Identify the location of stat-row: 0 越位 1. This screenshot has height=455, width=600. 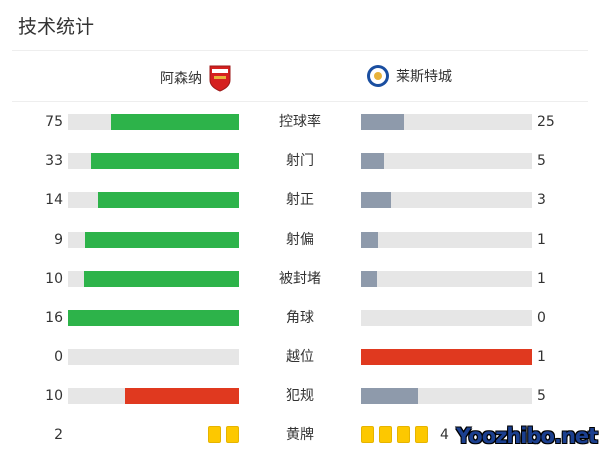
(300, 357).